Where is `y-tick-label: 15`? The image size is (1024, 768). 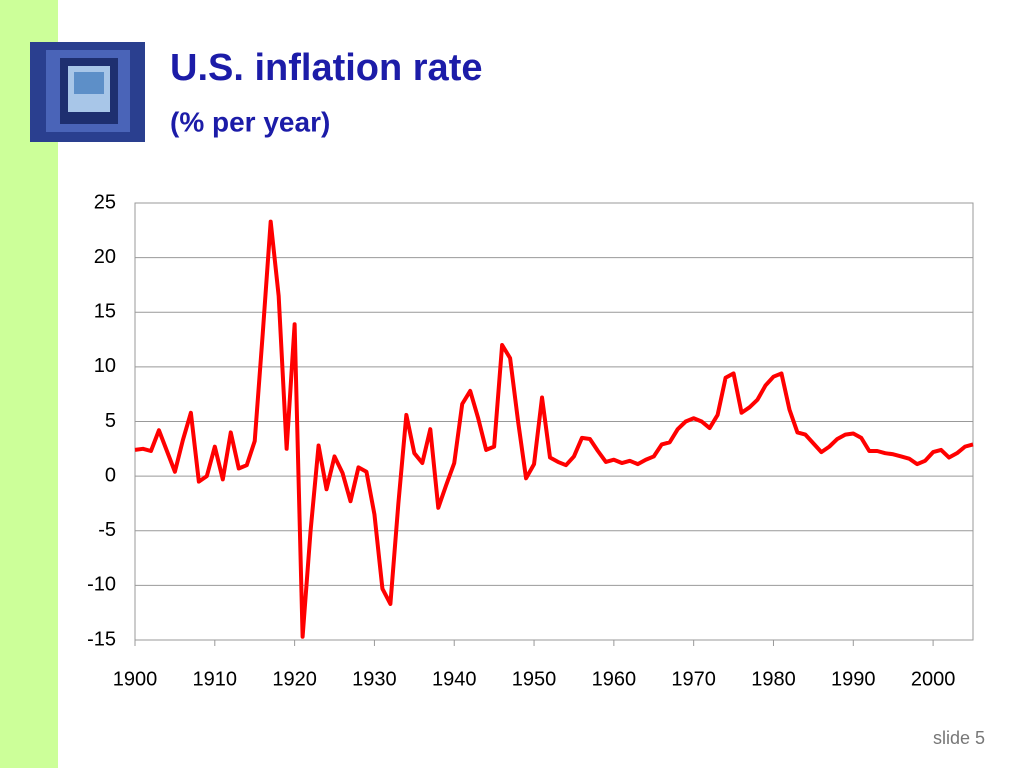
y-tick-label: 15 is located at coordinates (105, 312).